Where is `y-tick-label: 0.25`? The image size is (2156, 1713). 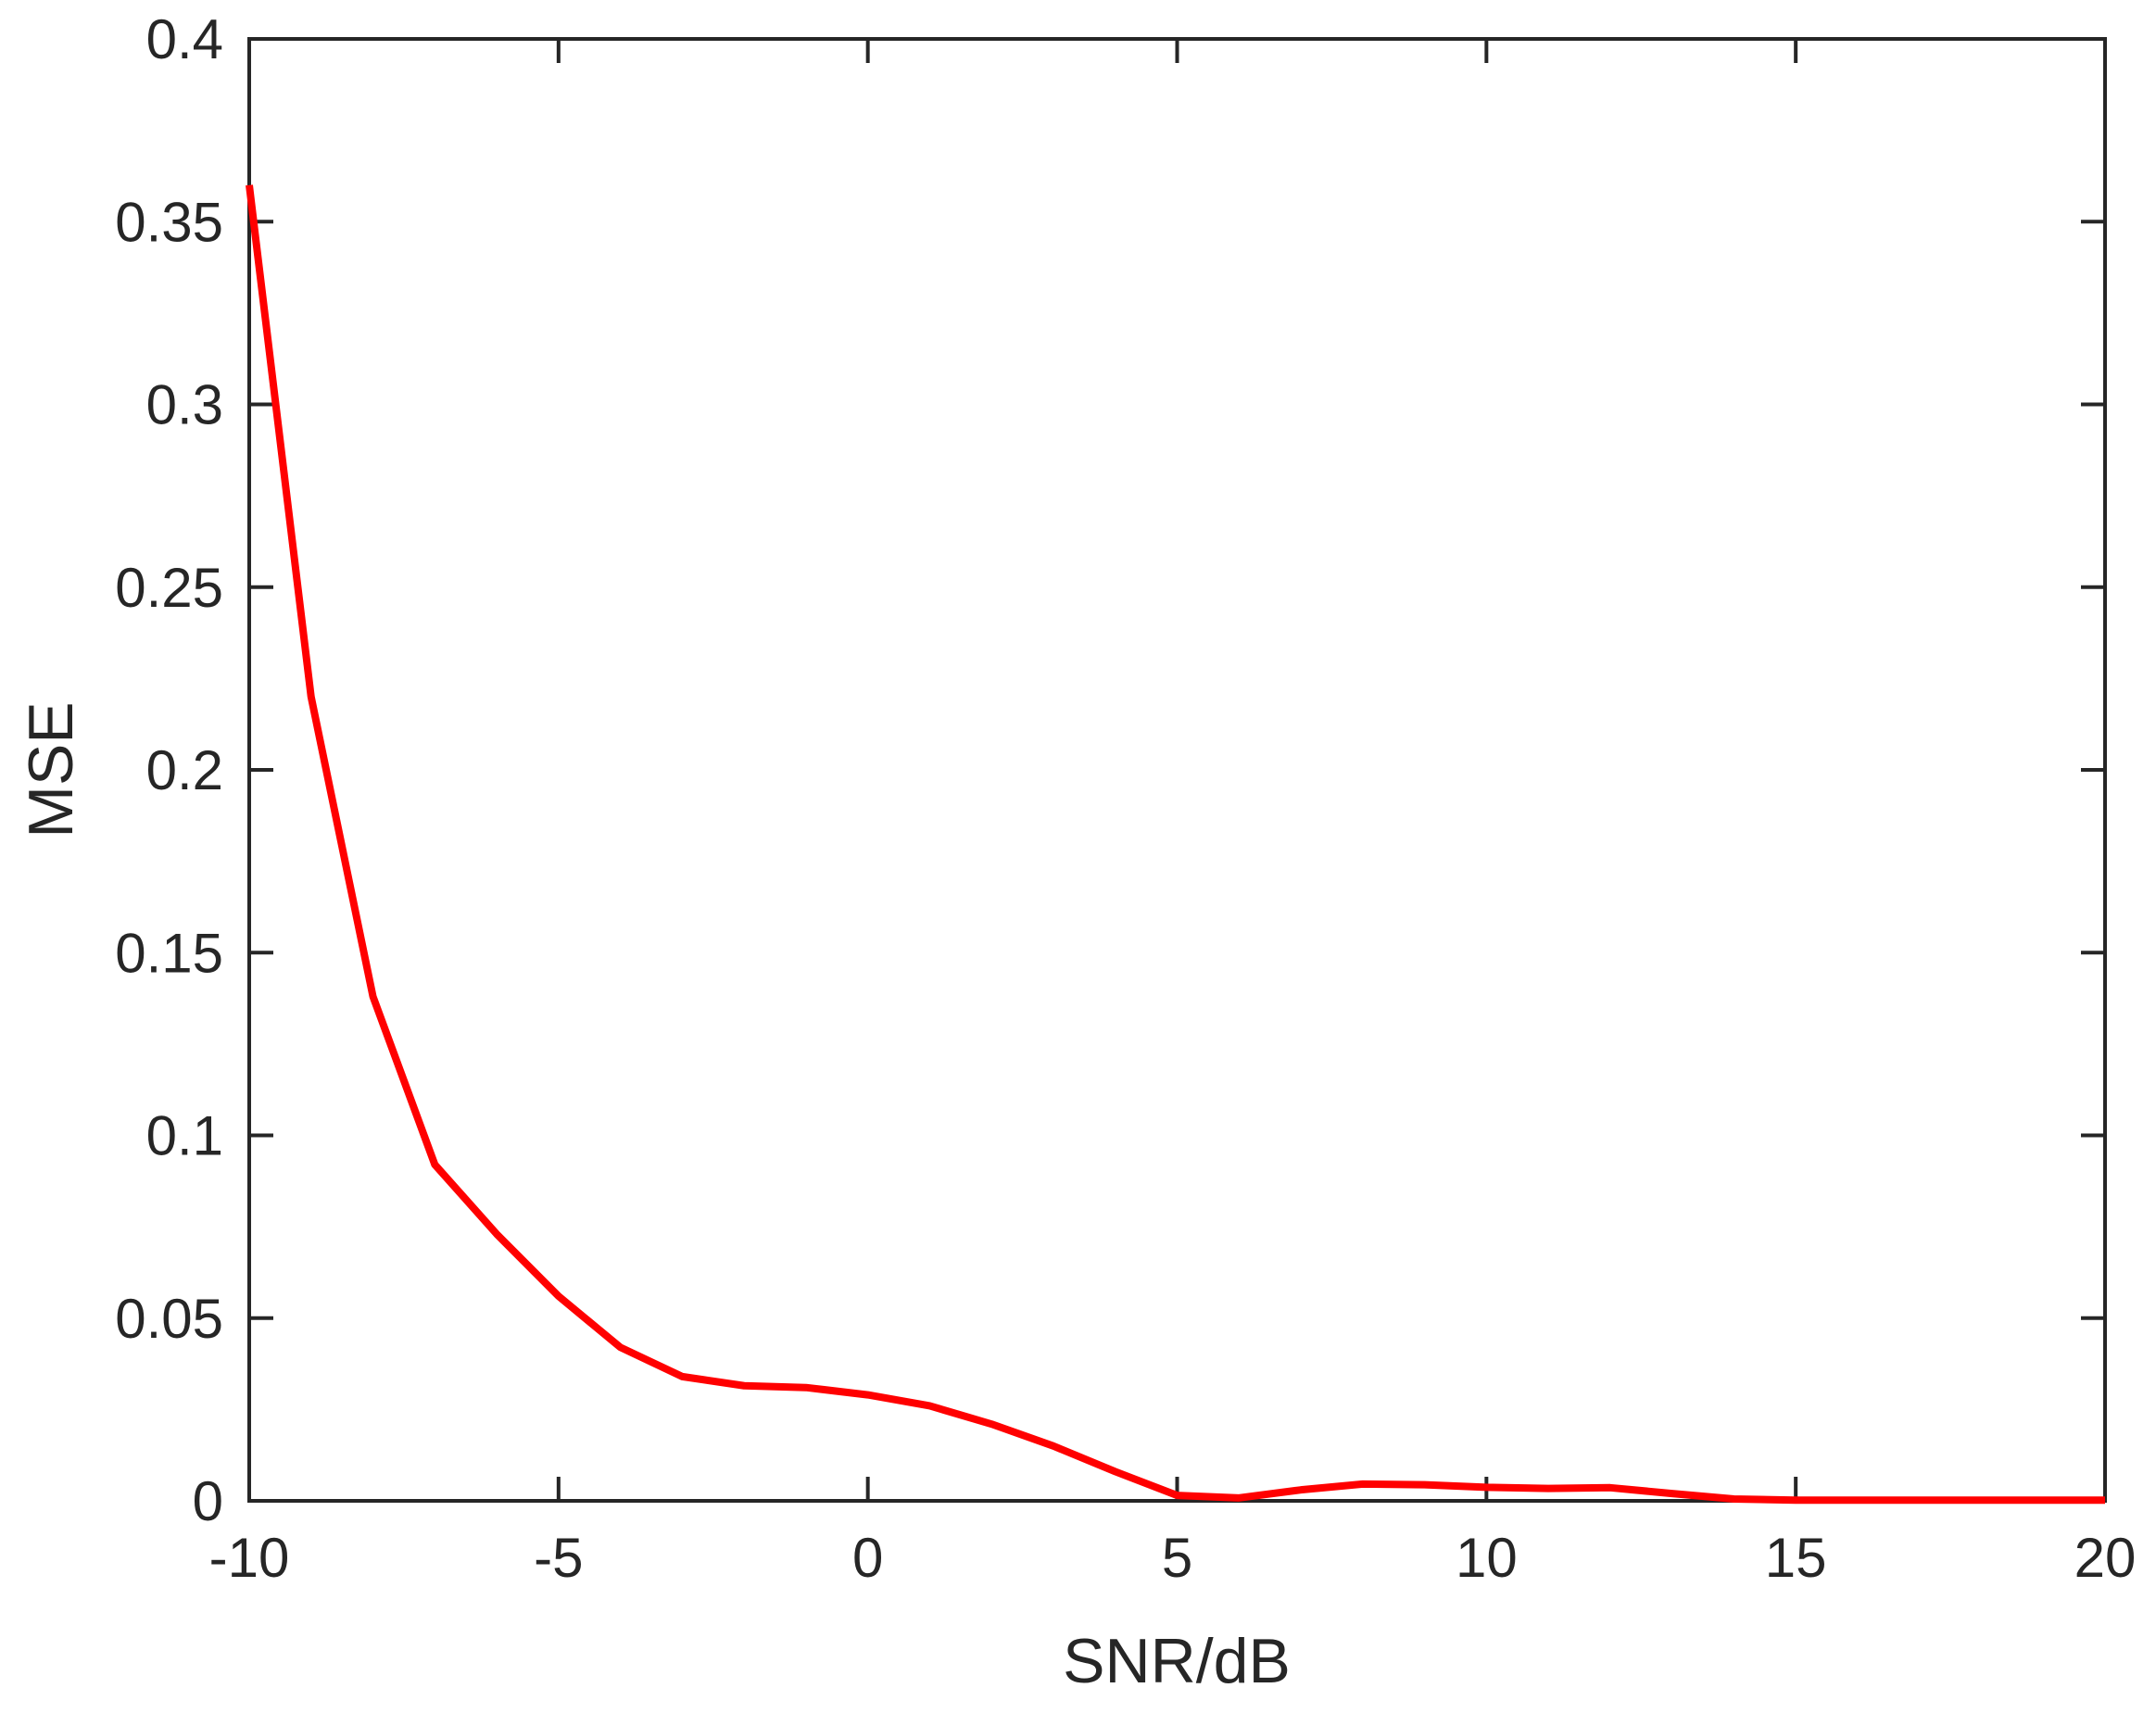
y-tick-label: 0.25 is located at coordinates (169, 588).